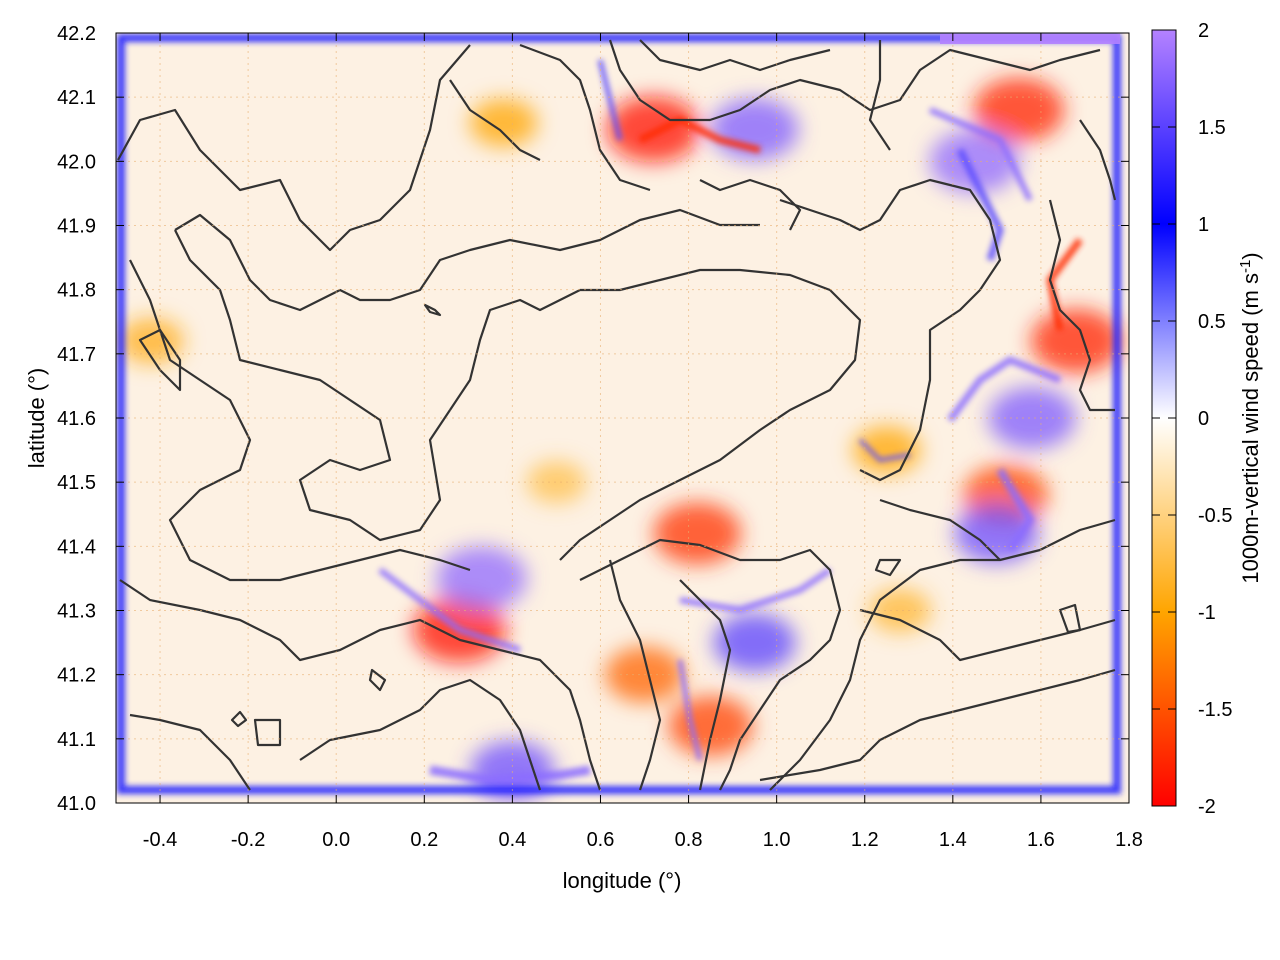 The width and height of the screenshot is (1280, 960). What do you see at coordinates (1207, 613) in the screenshot?
I see `colorbar-tick-label: -1` at bounding box center [1207, 613].